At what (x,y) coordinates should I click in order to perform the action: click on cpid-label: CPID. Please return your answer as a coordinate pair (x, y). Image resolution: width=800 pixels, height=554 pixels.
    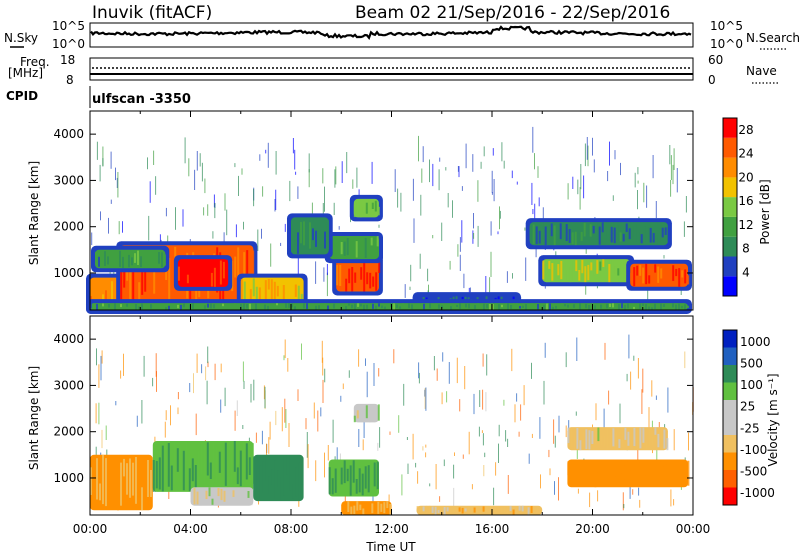
    Looking at the image, I should click on (22, 96).